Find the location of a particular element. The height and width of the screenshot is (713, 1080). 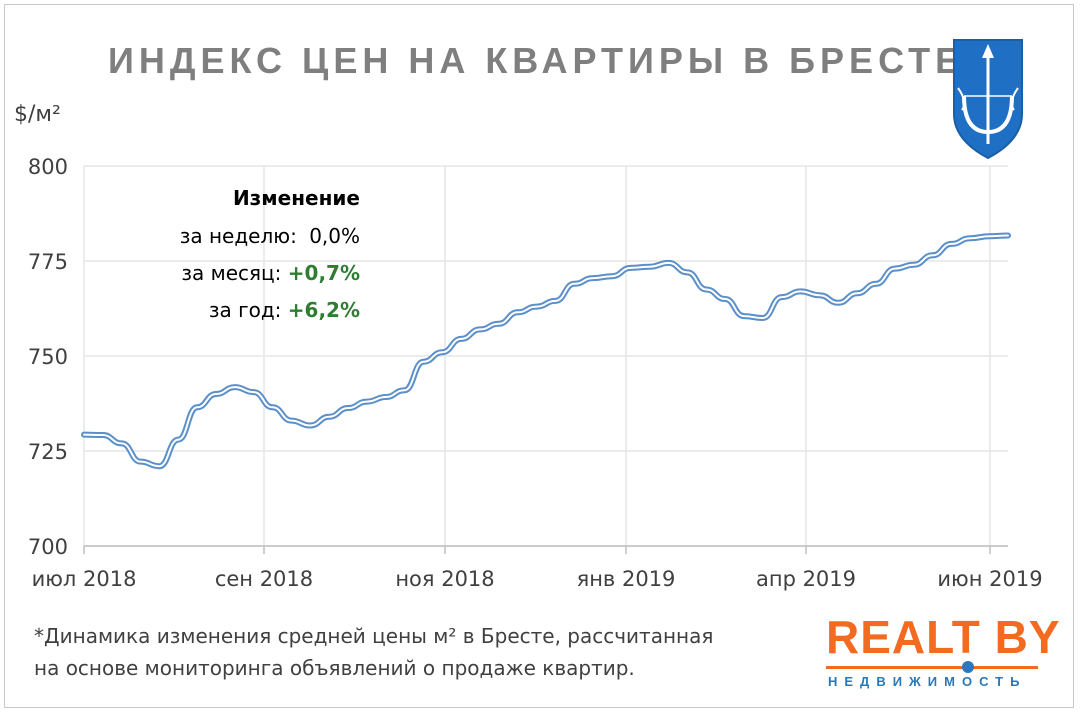

realt-by-logo: REALT BY НЕДВИЖИМОСТЬ is located at coordinates (941, 650).